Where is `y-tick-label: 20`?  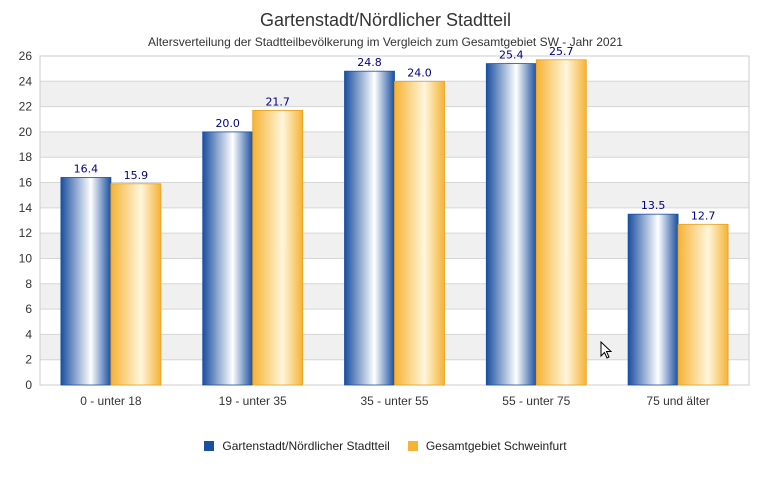 y-tick-label: 20 is located at coordinates (26, 132).